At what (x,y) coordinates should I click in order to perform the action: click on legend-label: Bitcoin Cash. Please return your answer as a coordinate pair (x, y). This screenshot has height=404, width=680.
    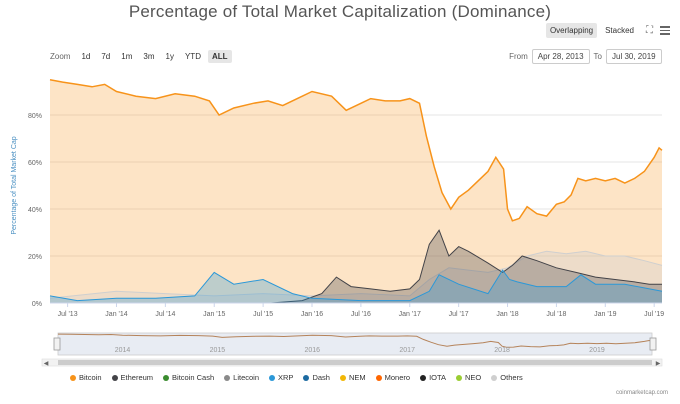
    Looking at the image, I should click on (193, 377).